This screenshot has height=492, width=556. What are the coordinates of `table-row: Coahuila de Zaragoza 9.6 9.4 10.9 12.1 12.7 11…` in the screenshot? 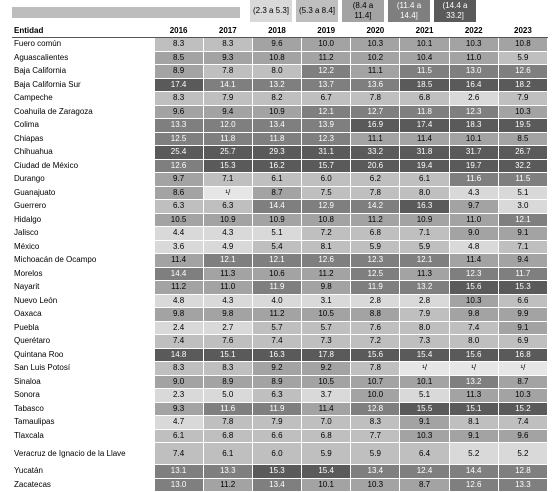 It's located at (280, 112).